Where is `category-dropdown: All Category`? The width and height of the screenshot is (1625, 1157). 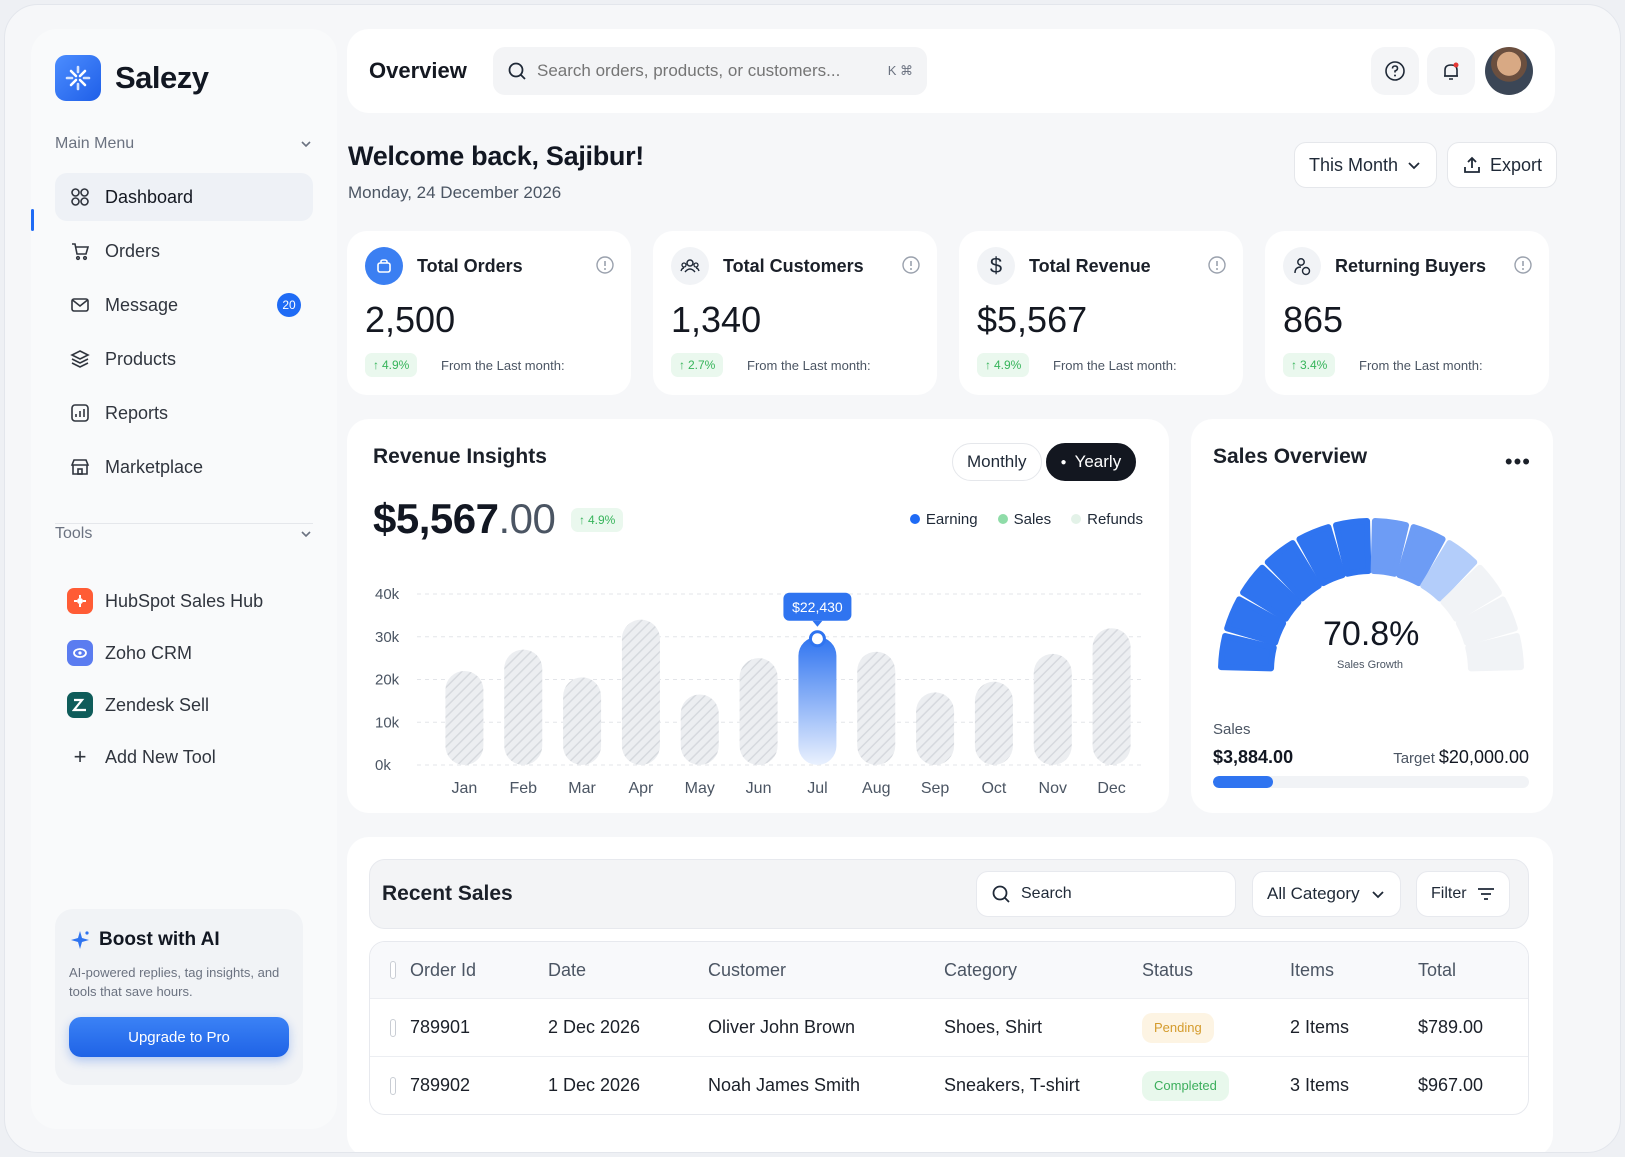 category-dropdown: All Category is located at coordinates (1326, 894).